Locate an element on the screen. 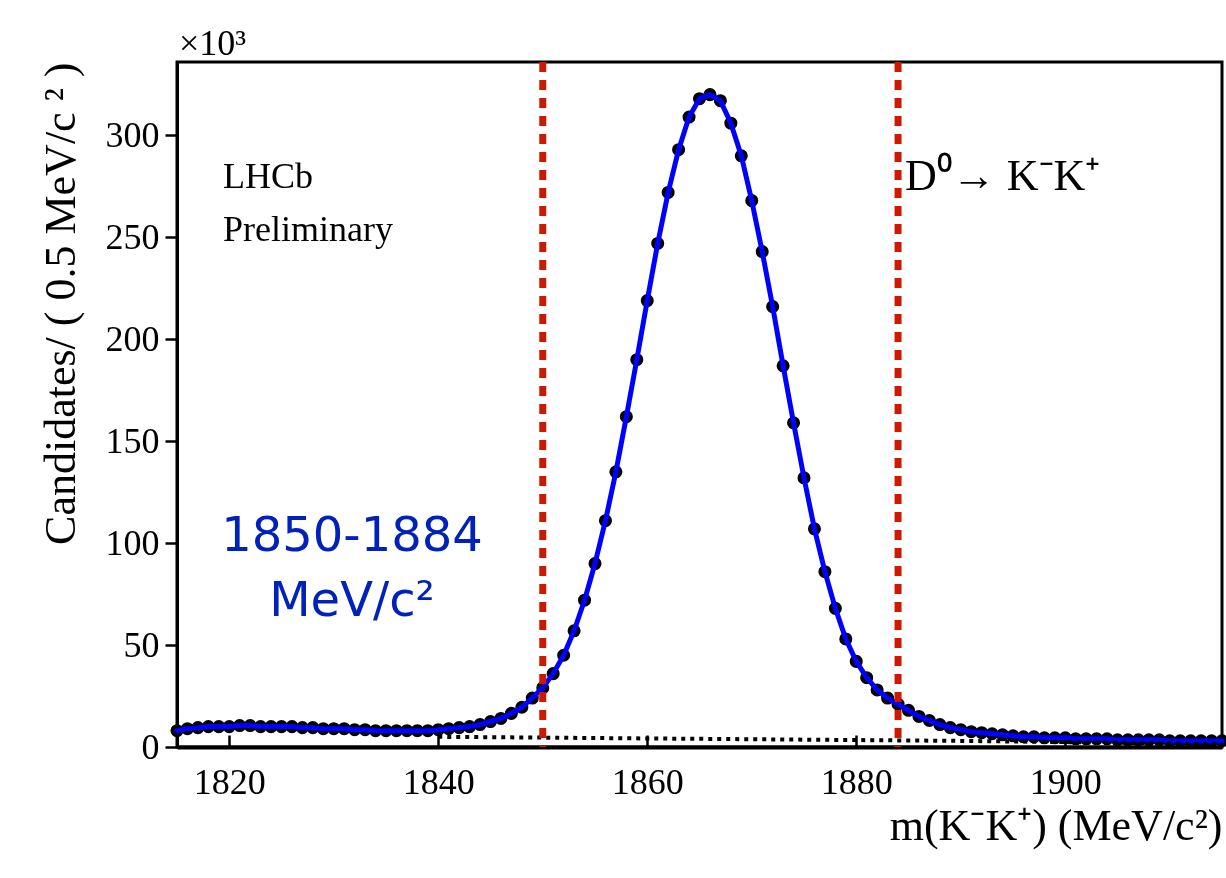 The width and height of the screenshot is (1226, 878). y-axis-title: Candidates/ ( 0.5 MeV/c ² ) is located at coordinates (60, 303).